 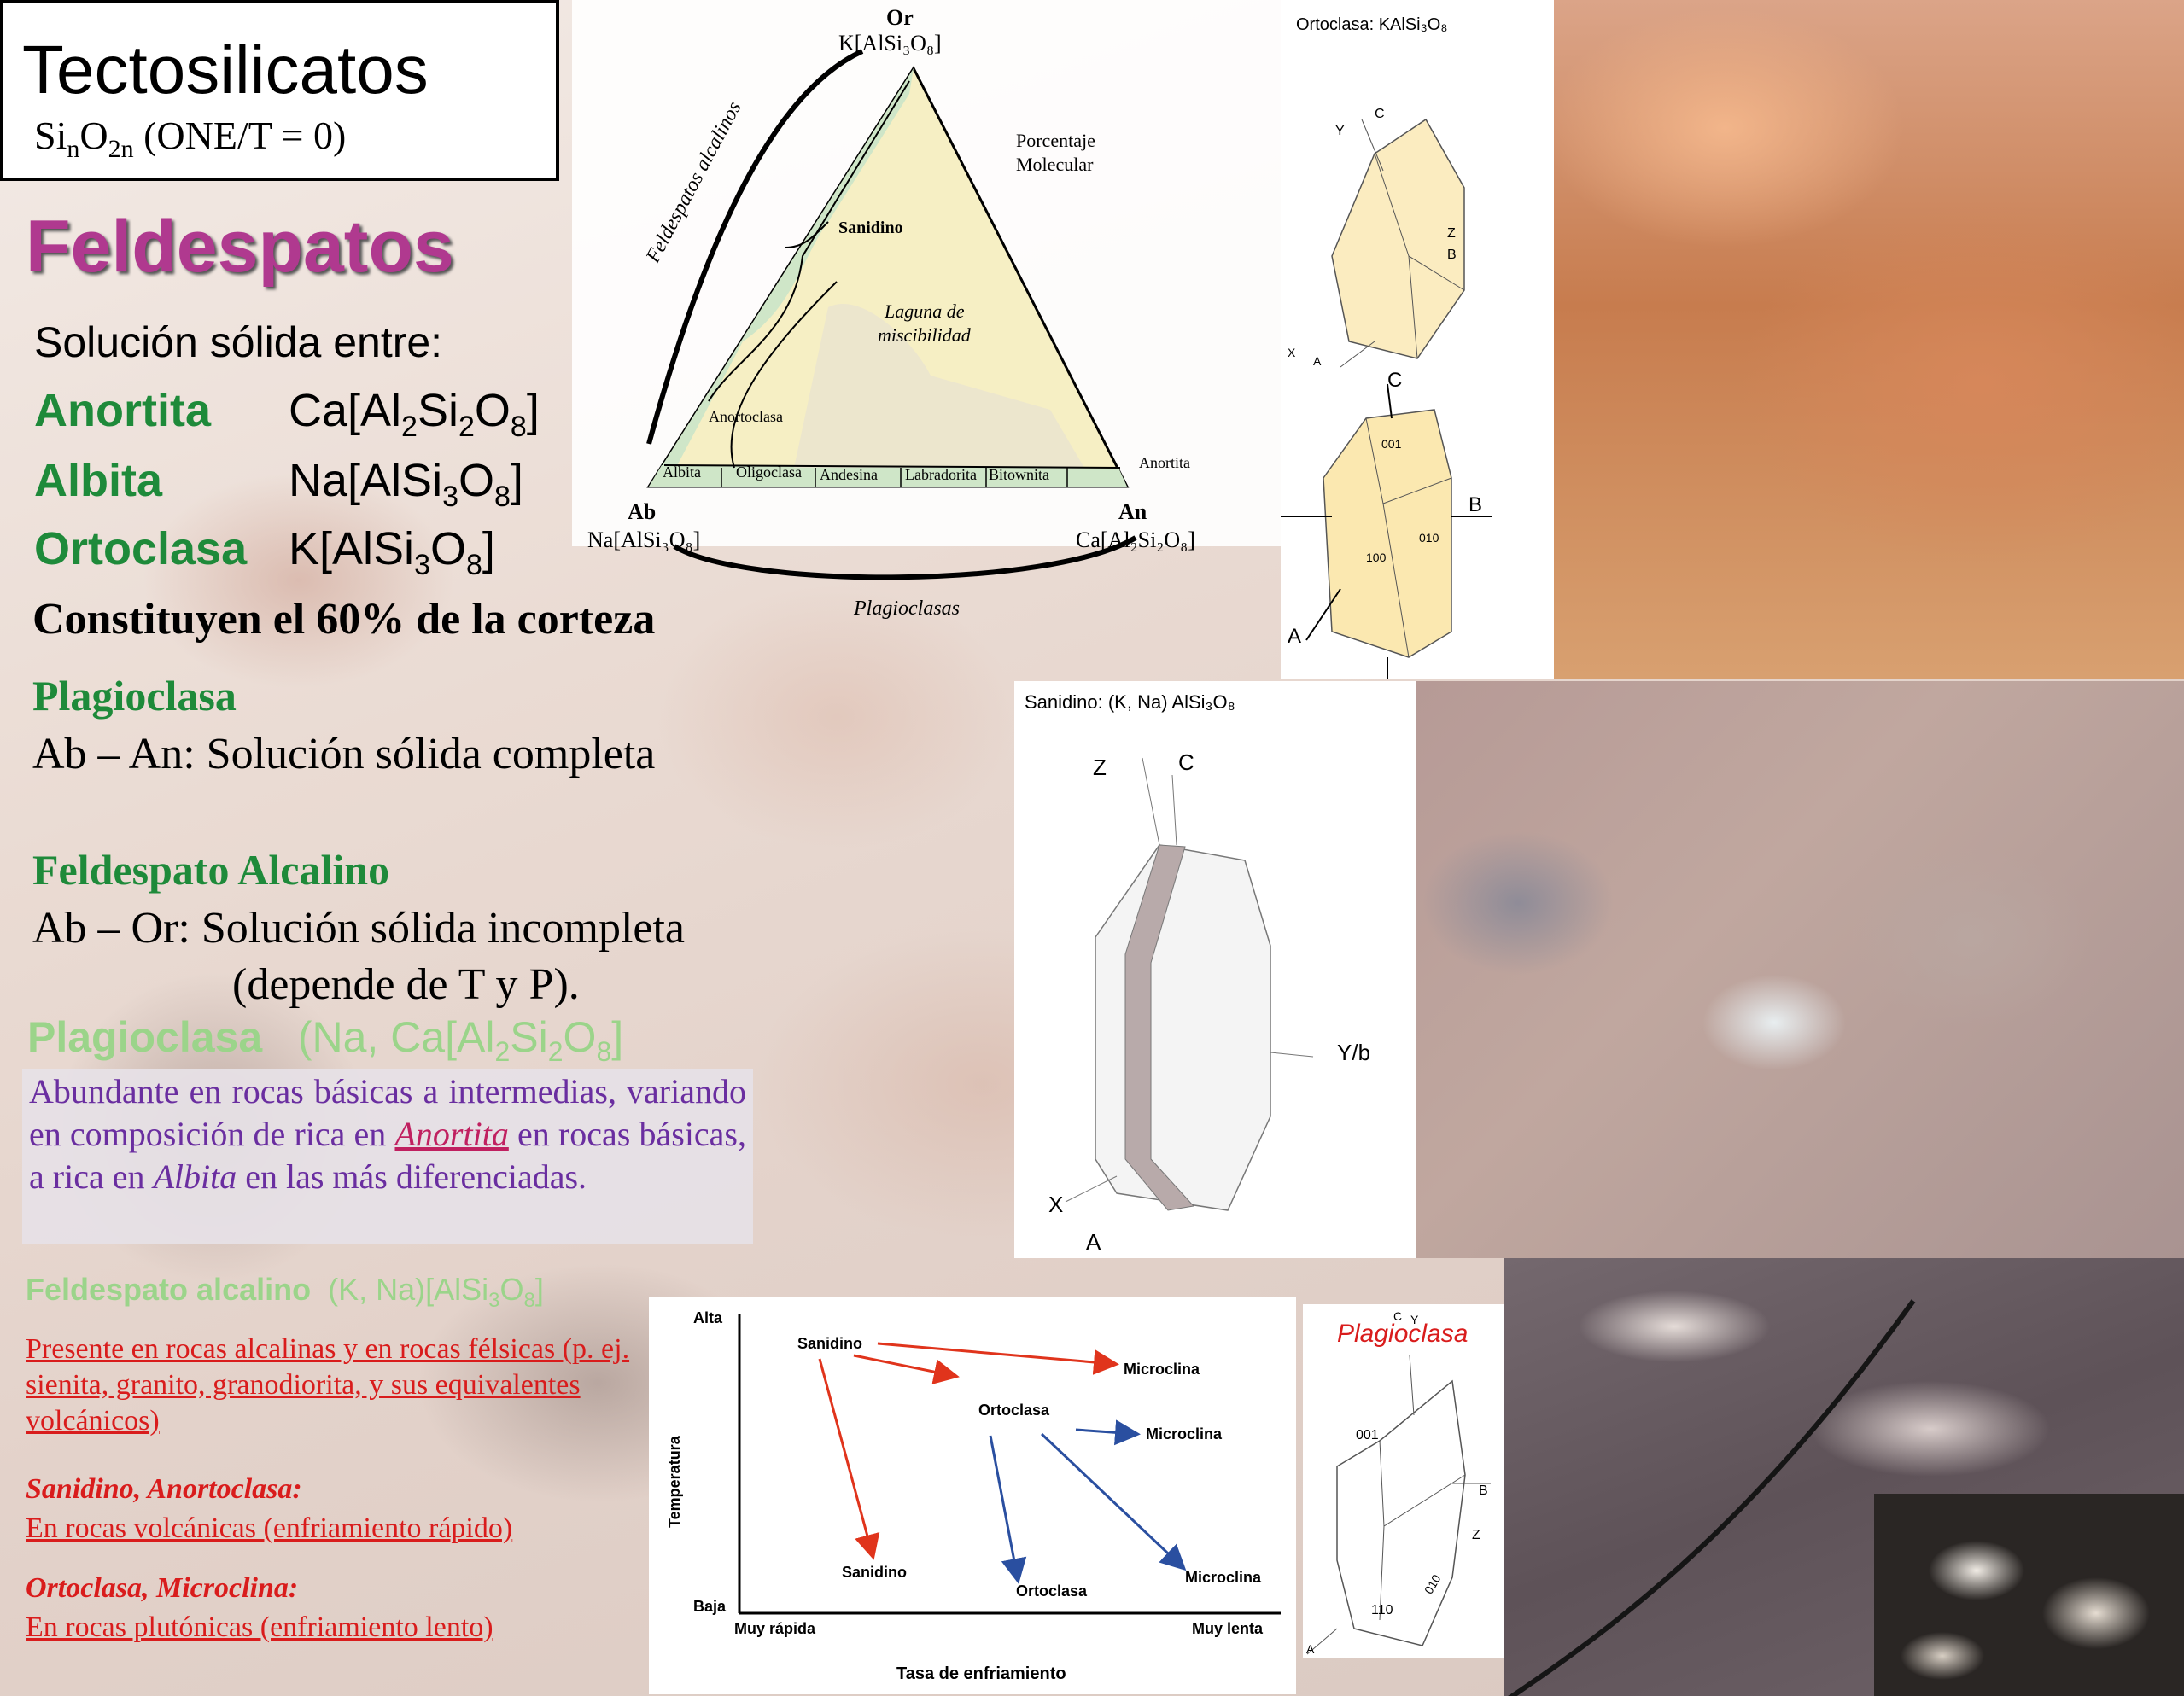 What do you see at coordinates (644, 539) in the screenshot?
I see `ab-vertex-formula: Na[AlSi₃O₈]` at bounding box center [644, 539].